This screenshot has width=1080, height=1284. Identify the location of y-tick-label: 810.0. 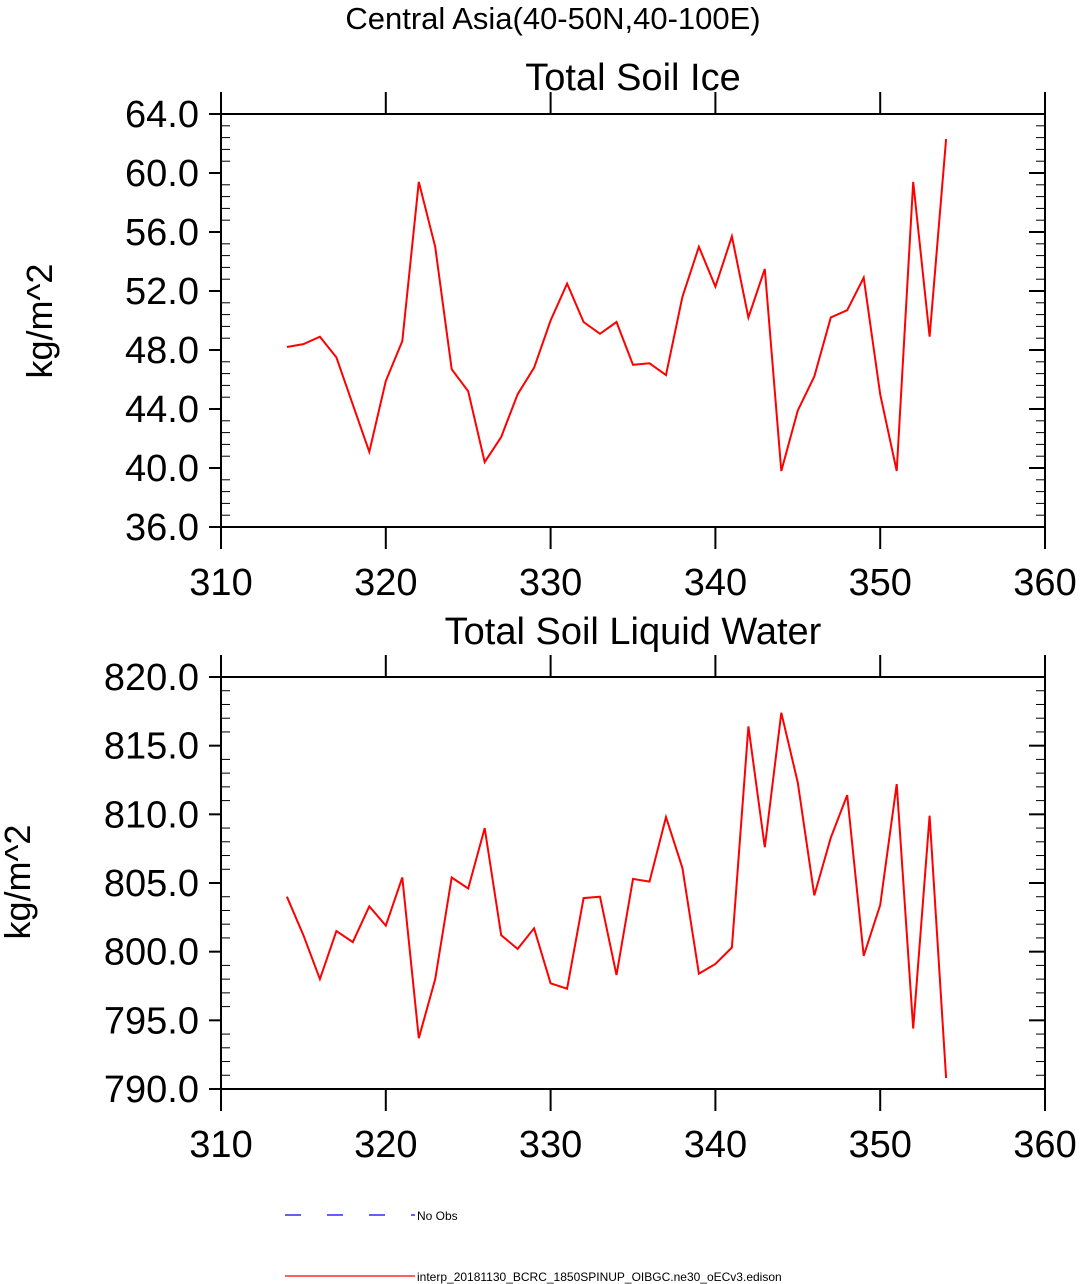
(151, 815).